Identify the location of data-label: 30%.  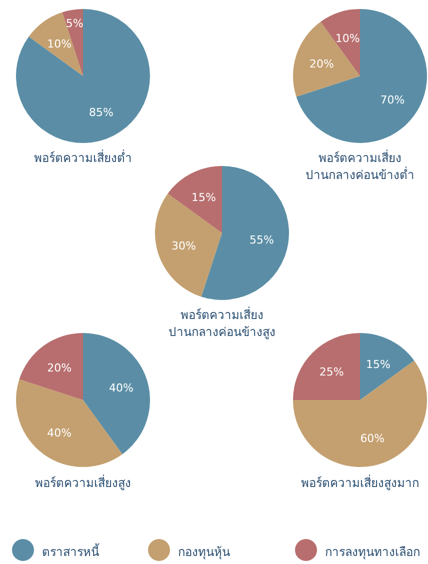
(184, 245).